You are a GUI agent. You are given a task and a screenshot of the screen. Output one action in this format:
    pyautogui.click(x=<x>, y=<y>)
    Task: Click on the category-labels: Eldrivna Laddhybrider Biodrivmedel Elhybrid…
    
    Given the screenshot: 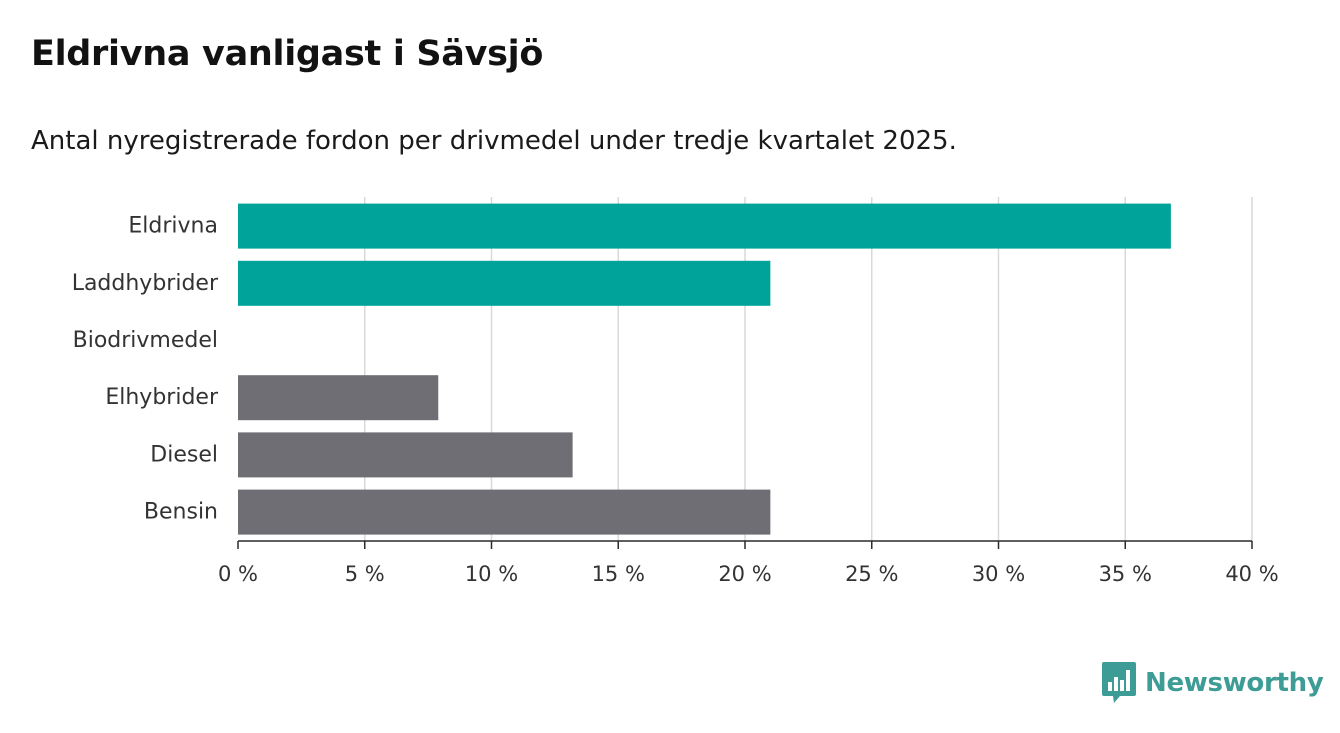 What is the action you would take?
    pyautogui.click(x=145, y=369)
    